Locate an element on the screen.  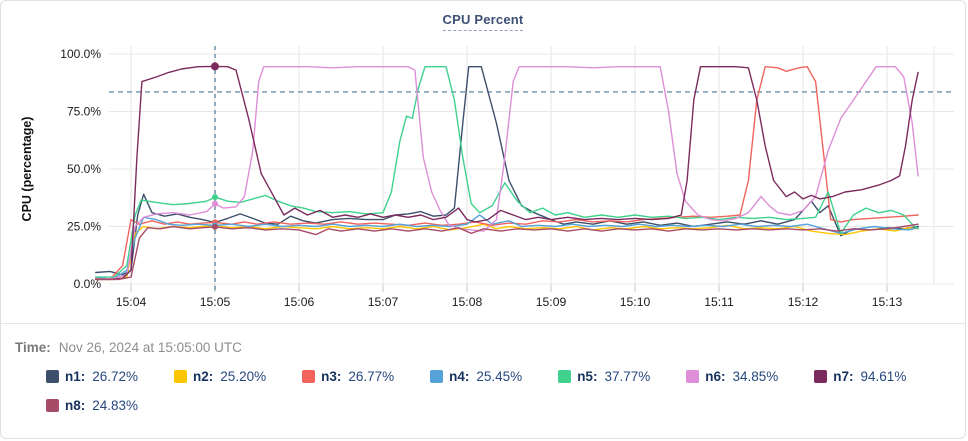
series-line-n4 is located at coordinates (506, 247).